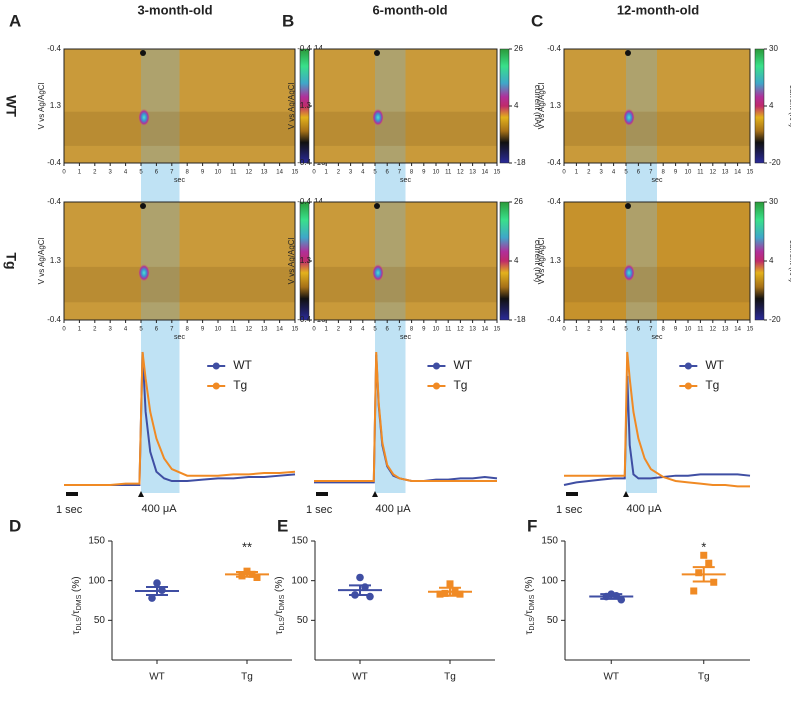 The width and height of the screenshot is (791, 725). I want to click on x-tick-label: WT, so click(611, 677).